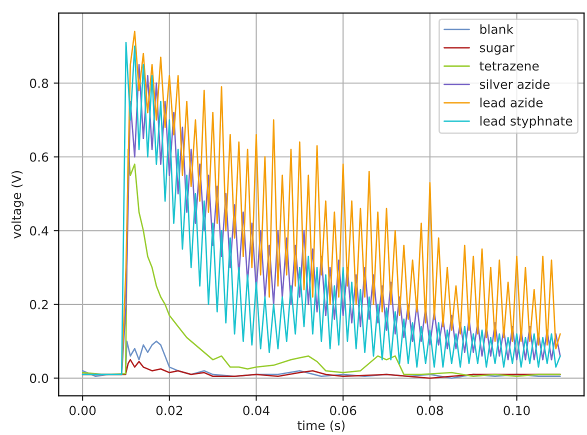  Describe the element at coordinates (256, 411) in the screenshot. I see `x-tick-label: 0.04` at that location.